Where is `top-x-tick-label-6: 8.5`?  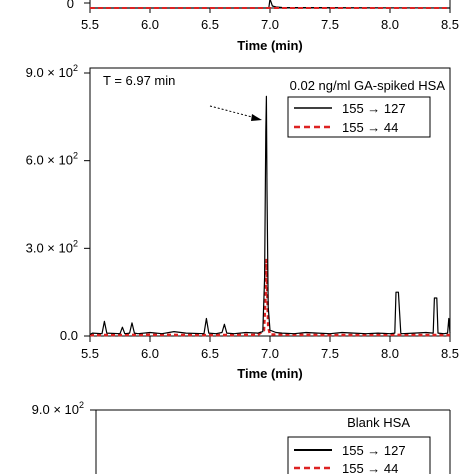
top-x-tick-label-6: 8.5 is located at coordinates (450, 24).